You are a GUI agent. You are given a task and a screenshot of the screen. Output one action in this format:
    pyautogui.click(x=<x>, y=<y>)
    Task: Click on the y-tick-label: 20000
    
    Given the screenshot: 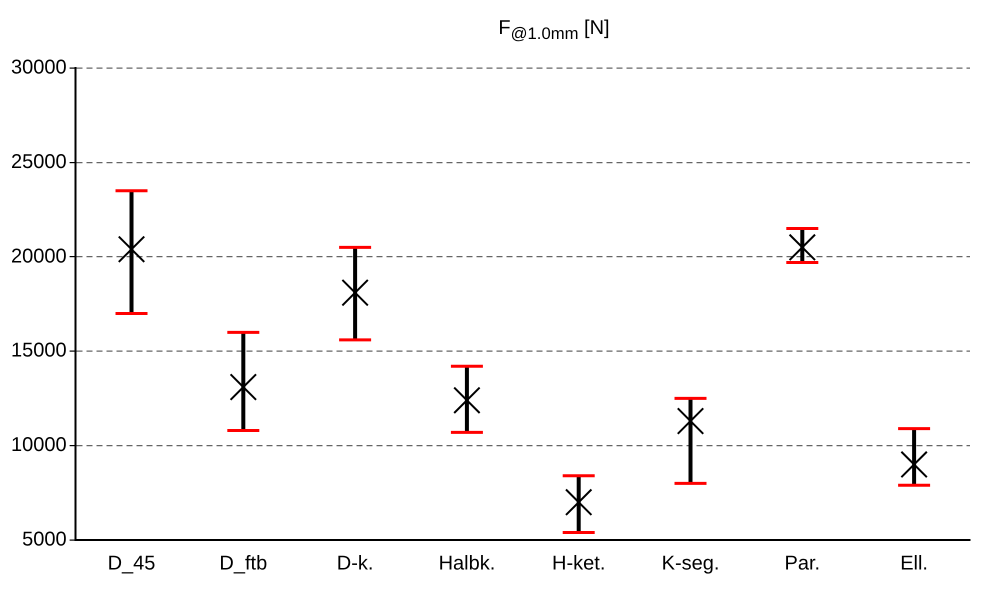 What is the action you would take?
    pyautogui.click(x=38, y=256)
    